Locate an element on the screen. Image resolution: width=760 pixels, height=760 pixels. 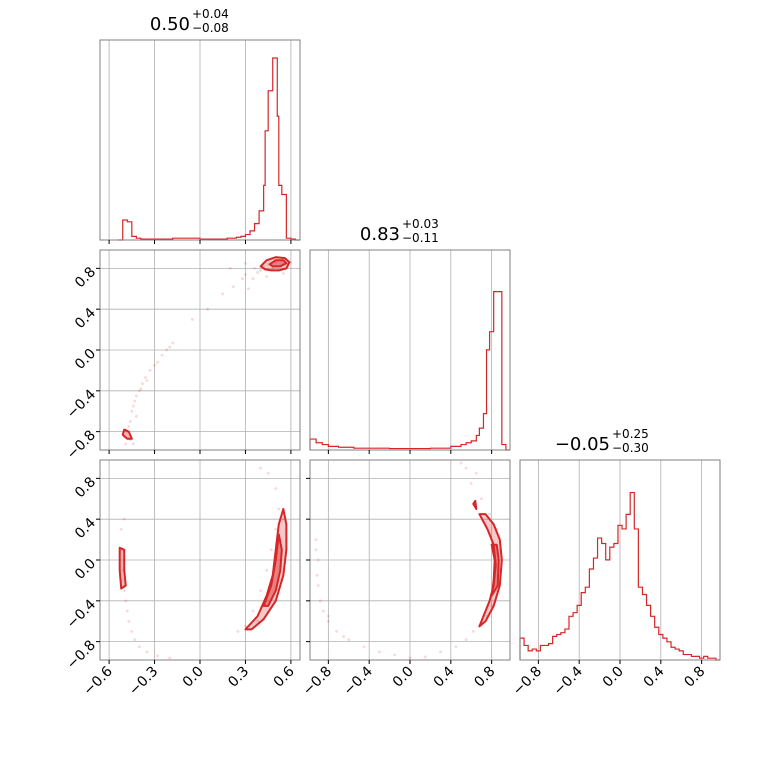
x-tick-label: 0.3 is located at coordinates (238, 677).